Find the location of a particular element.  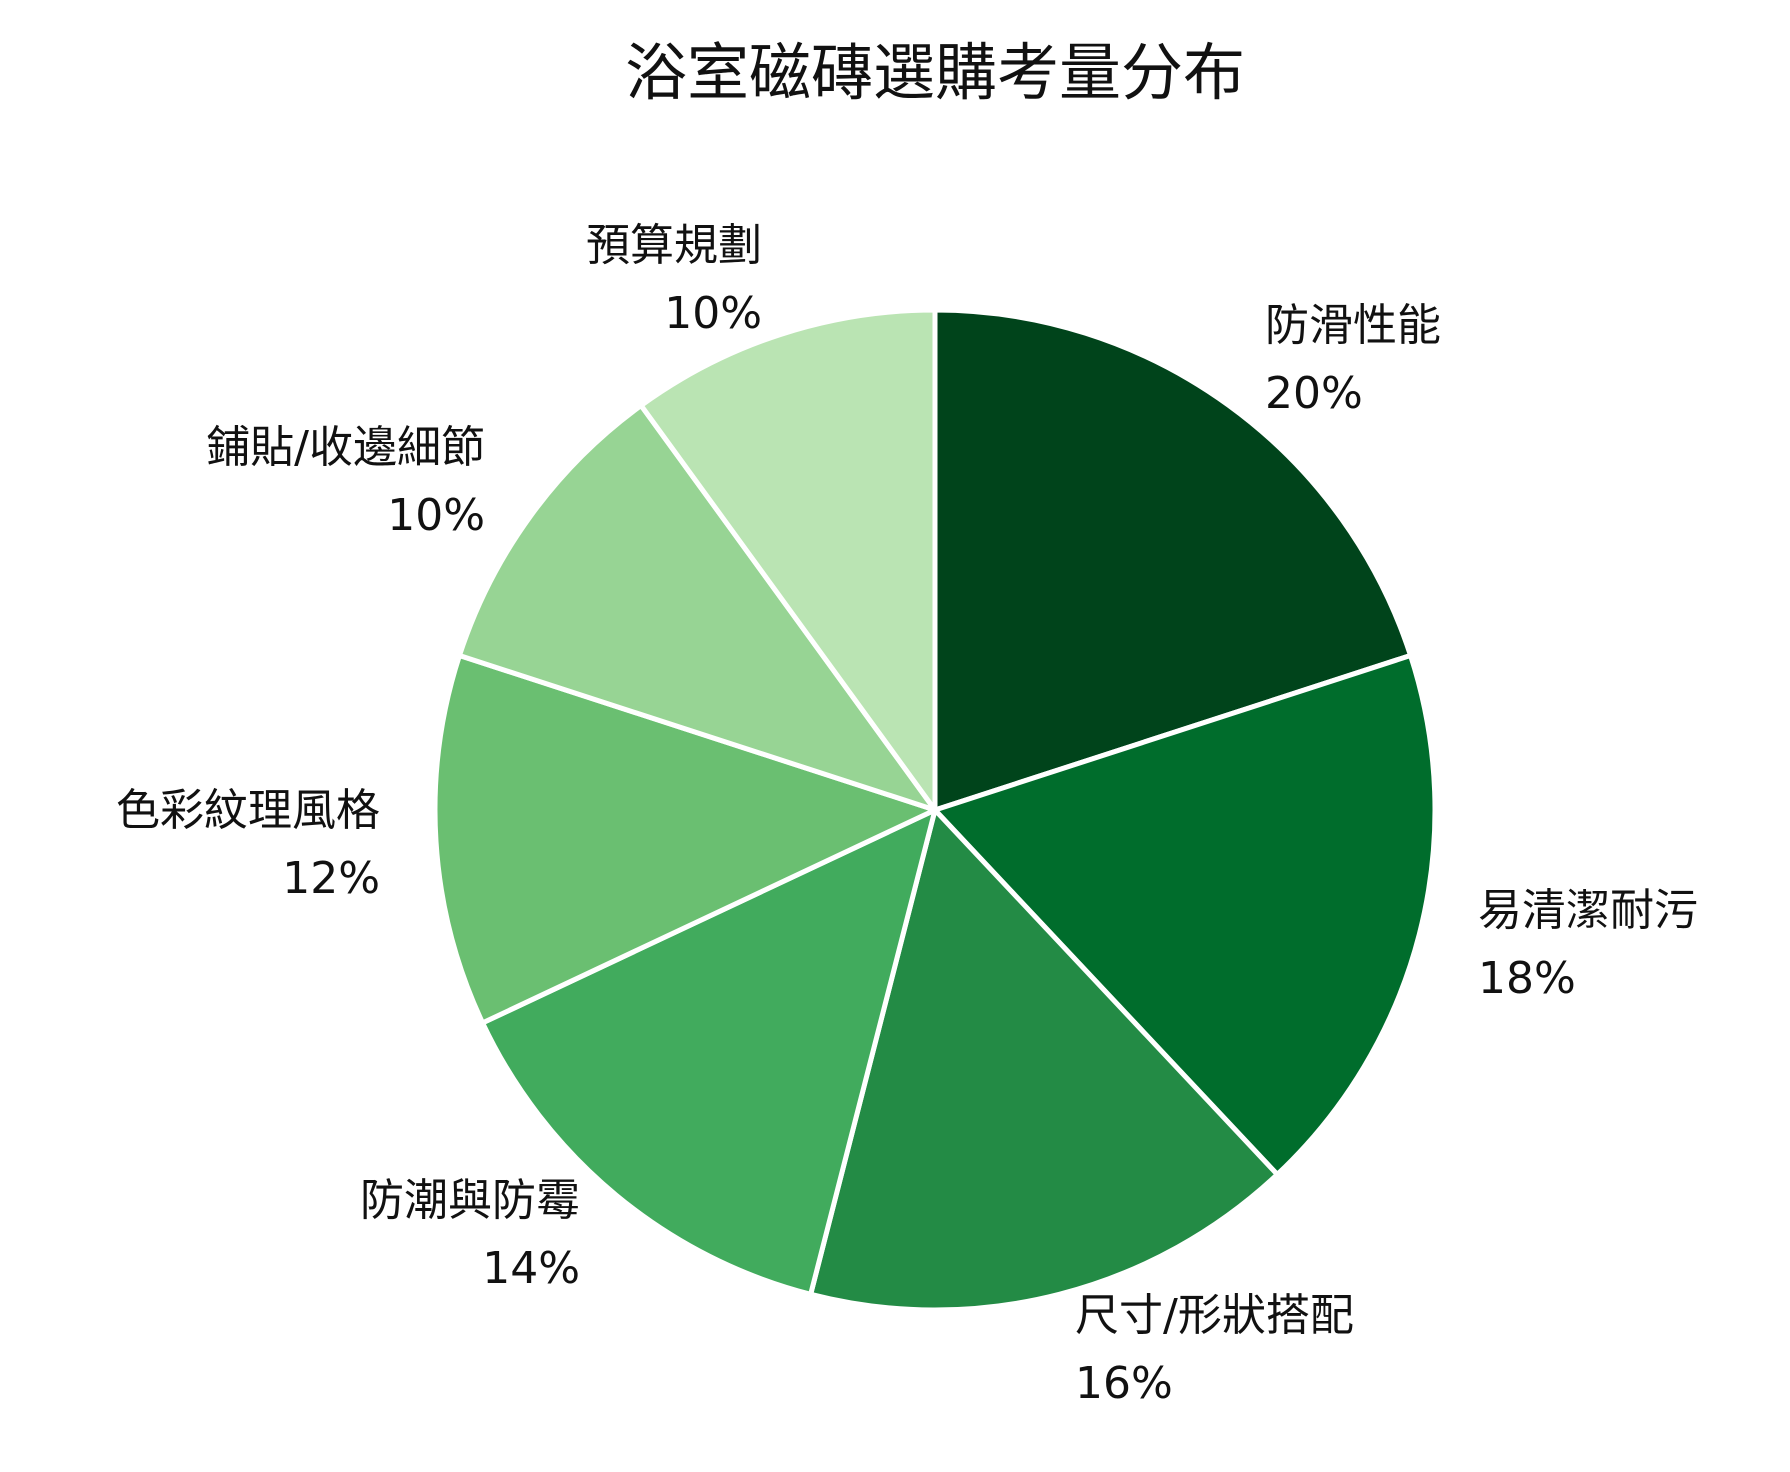

slice-label: 預算規劃 is located at coordinates (674, 245).